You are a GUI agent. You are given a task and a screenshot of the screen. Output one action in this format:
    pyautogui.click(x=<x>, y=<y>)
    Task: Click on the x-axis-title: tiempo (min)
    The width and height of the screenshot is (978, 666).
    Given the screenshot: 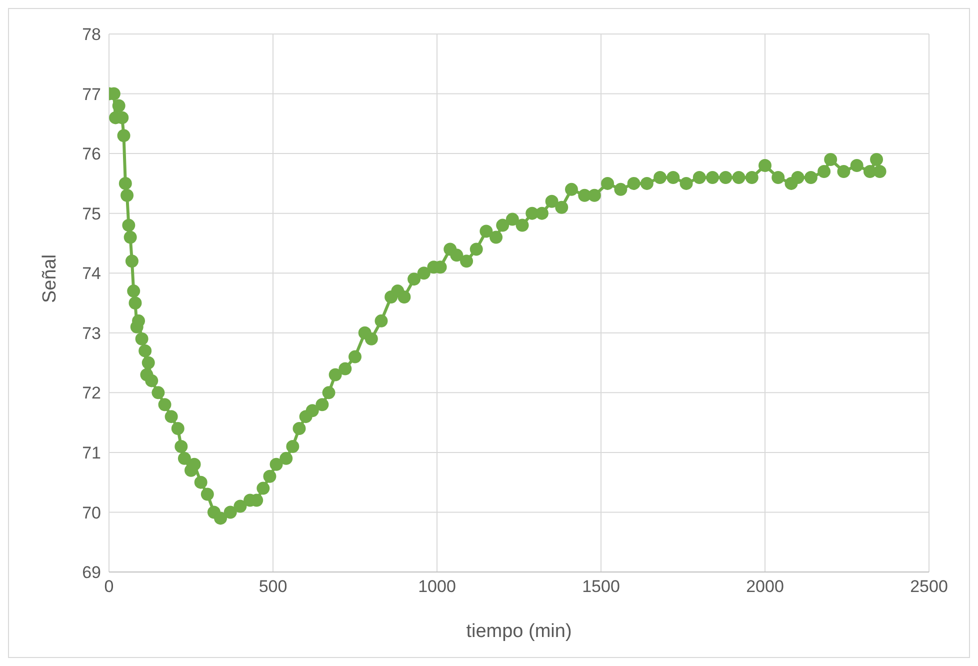 What is the action you would take?
    pyautogui.click(x=519, y=631)
    